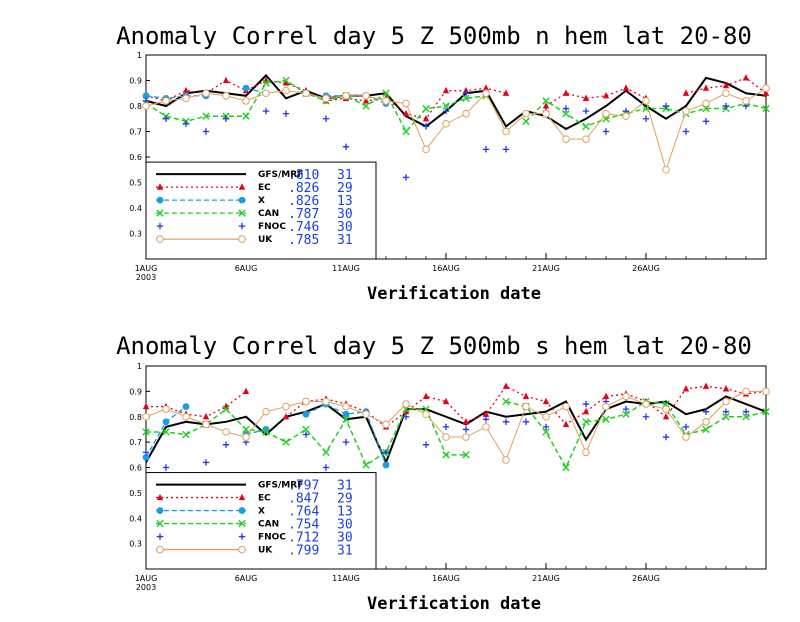 The image size is (800, 622). What do you see at coordinates (345, 499) in the screenshot?
I see `legend-series-count: 29` at bounding box center [345, 499].